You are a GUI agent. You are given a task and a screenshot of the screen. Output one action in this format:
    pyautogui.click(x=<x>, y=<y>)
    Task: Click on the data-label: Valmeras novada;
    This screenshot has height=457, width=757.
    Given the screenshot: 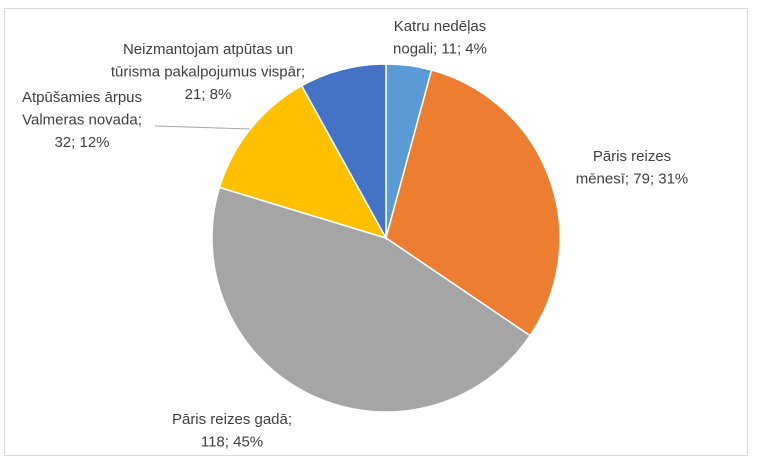 What is the action you would take?
    pyautogui.click(x=82, y=119)
    